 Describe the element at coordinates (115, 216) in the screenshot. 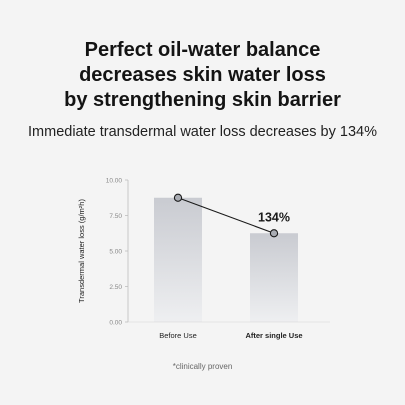

I see `y-tick-label: 7.50` at that location.